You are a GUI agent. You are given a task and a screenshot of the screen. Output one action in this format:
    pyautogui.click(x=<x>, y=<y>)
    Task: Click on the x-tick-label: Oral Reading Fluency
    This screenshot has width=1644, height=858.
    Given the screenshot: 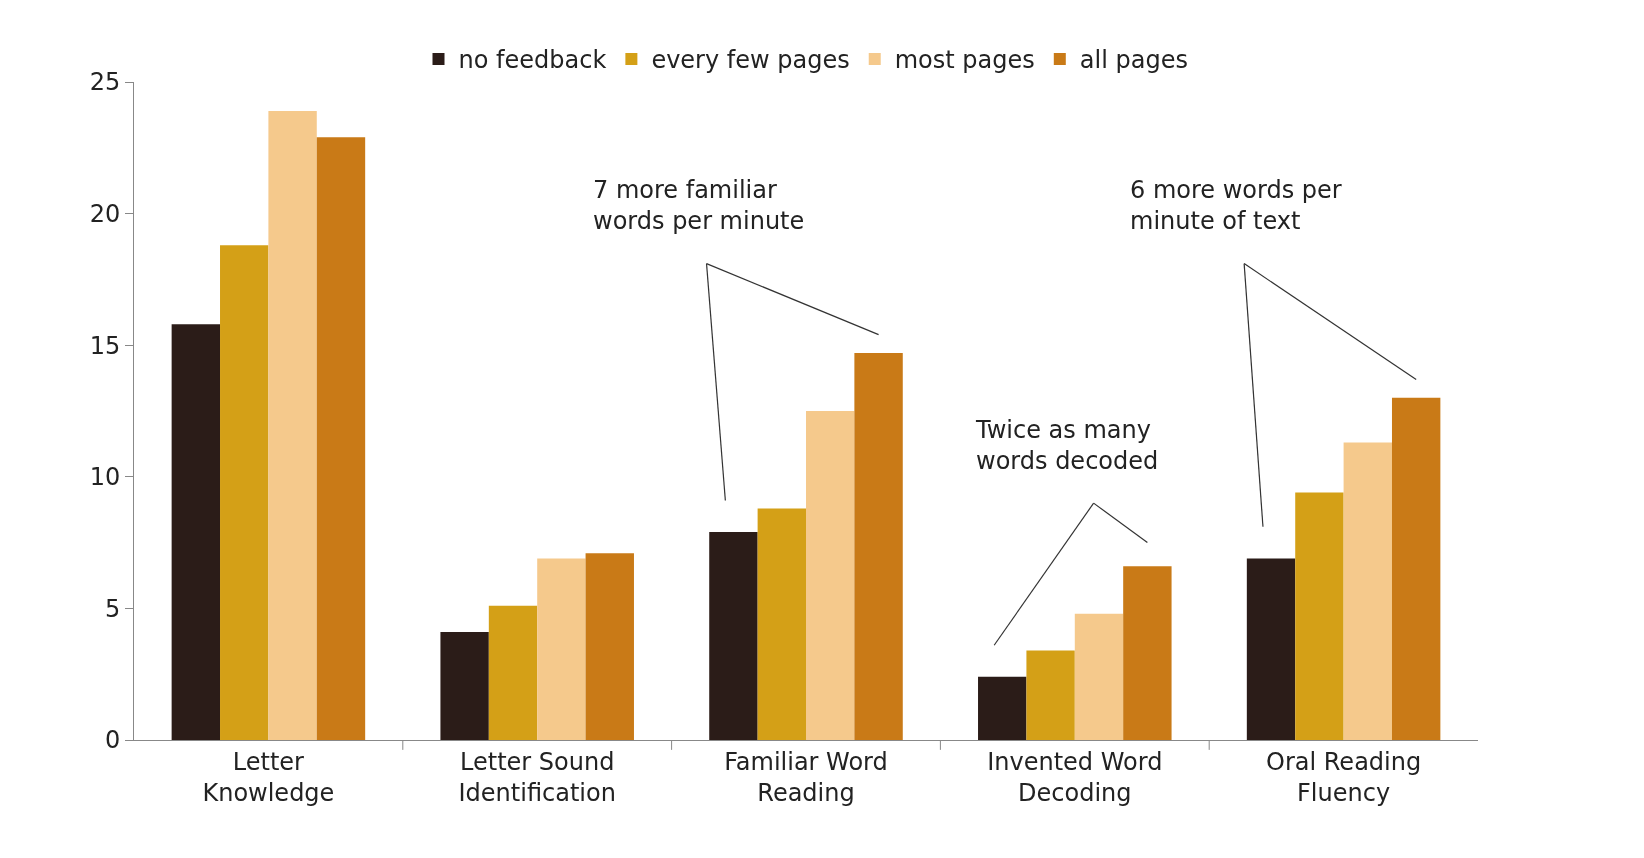 What is the action you would take?
    pyautogui.click(x=1344, y=777)
    